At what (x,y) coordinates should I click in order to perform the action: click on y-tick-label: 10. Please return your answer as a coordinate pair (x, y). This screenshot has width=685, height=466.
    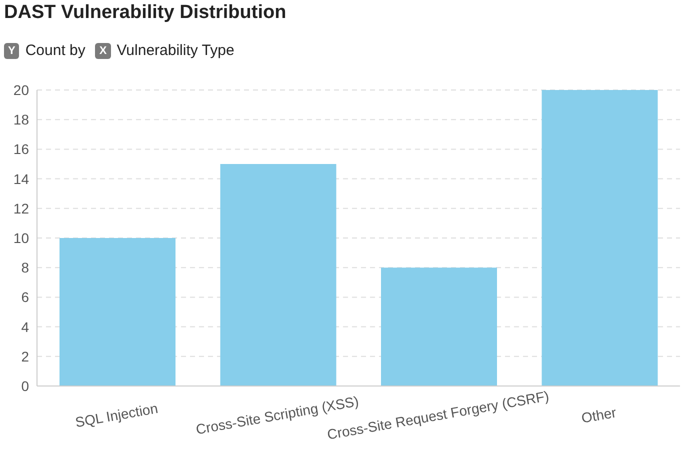
    Looking at the image, I should click on (21, 238).